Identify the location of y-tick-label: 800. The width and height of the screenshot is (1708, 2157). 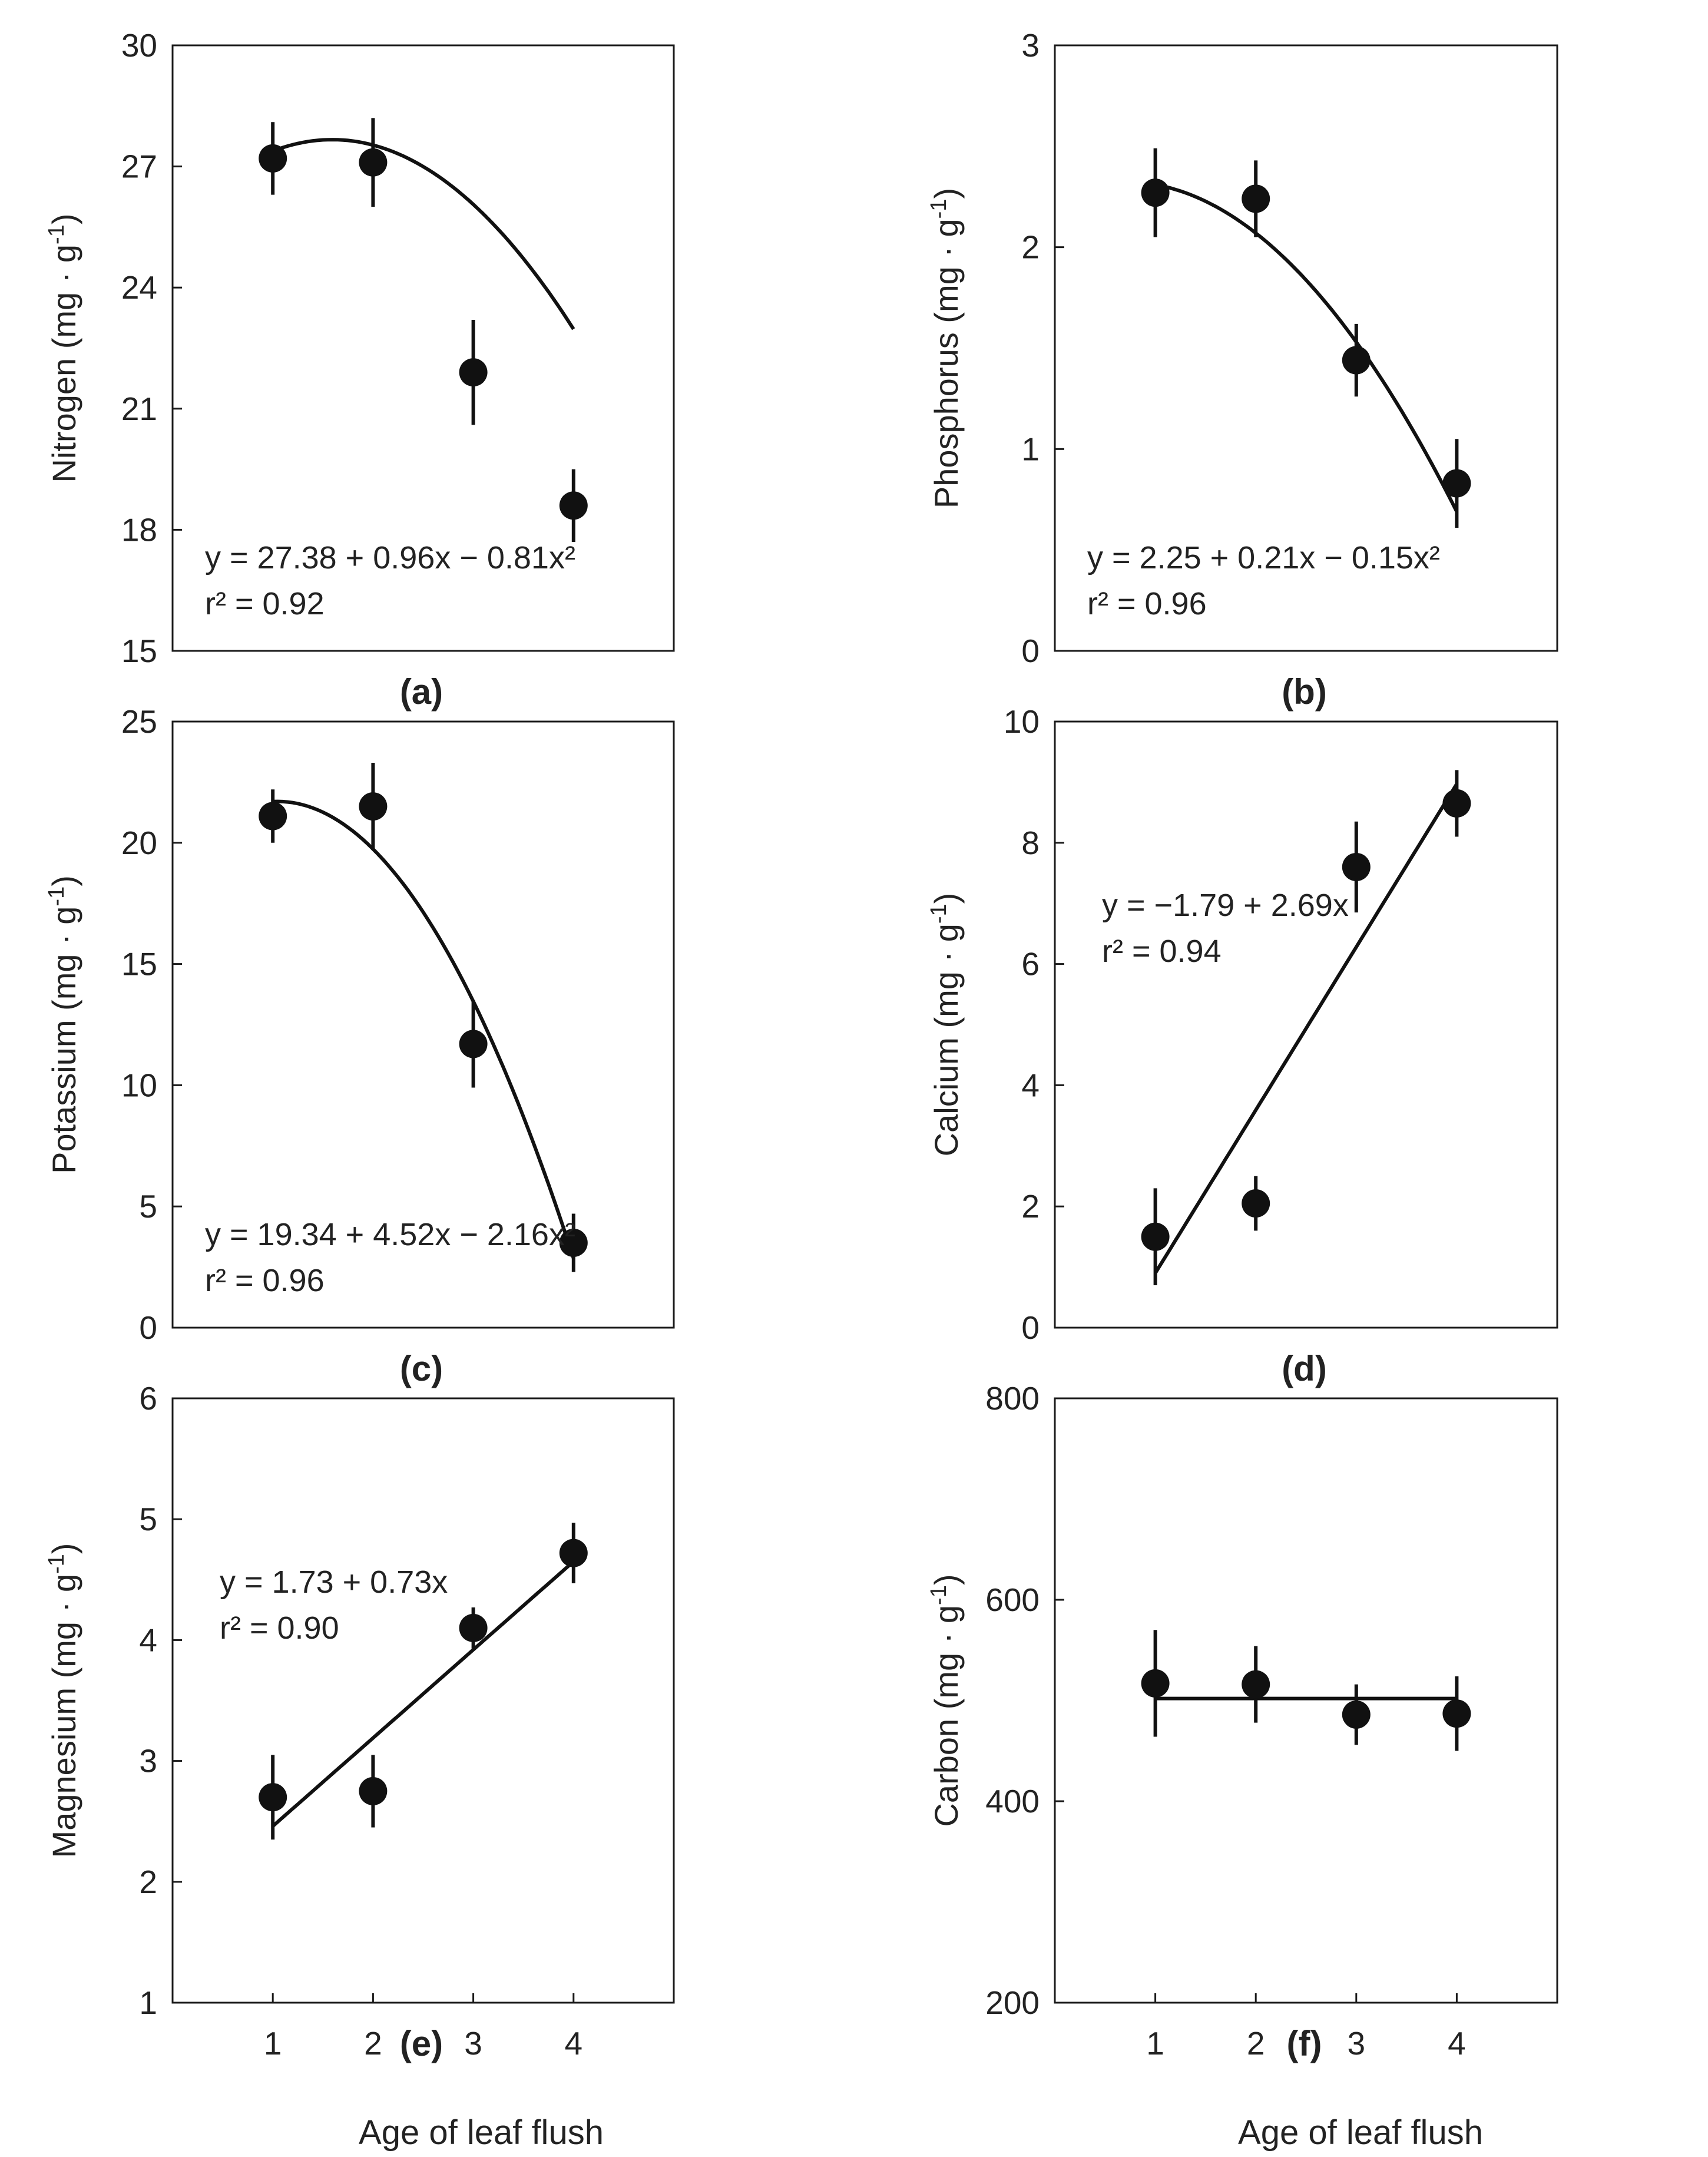
(1013, 1398).